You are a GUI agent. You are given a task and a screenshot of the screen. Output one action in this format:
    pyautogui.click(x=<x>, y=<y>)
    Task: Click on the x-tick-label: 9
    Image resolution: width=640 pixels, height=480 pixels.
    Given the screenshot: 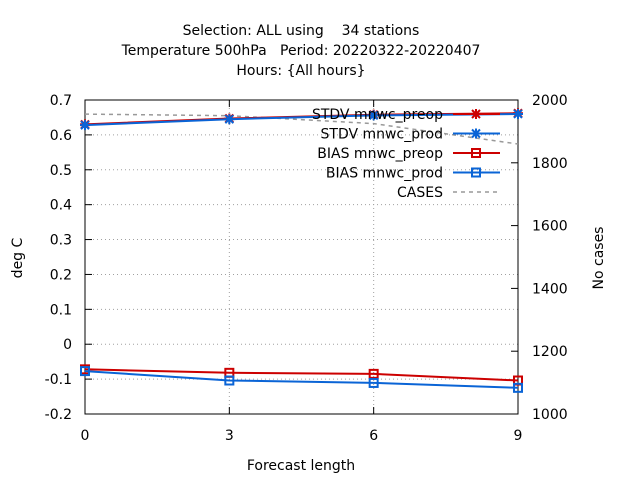 What is the action you would take?
    pyautogui.click(x=518, y=436)
    